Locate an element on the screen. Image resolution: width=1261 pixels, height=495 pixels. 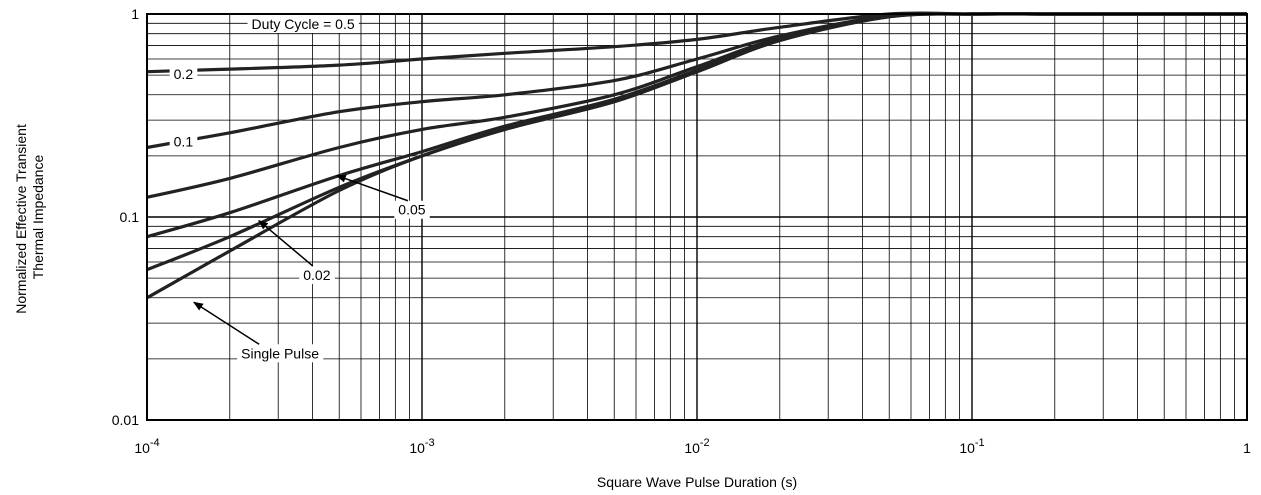
curve-label-1: 0.2 is located at coordinates (183, 73).